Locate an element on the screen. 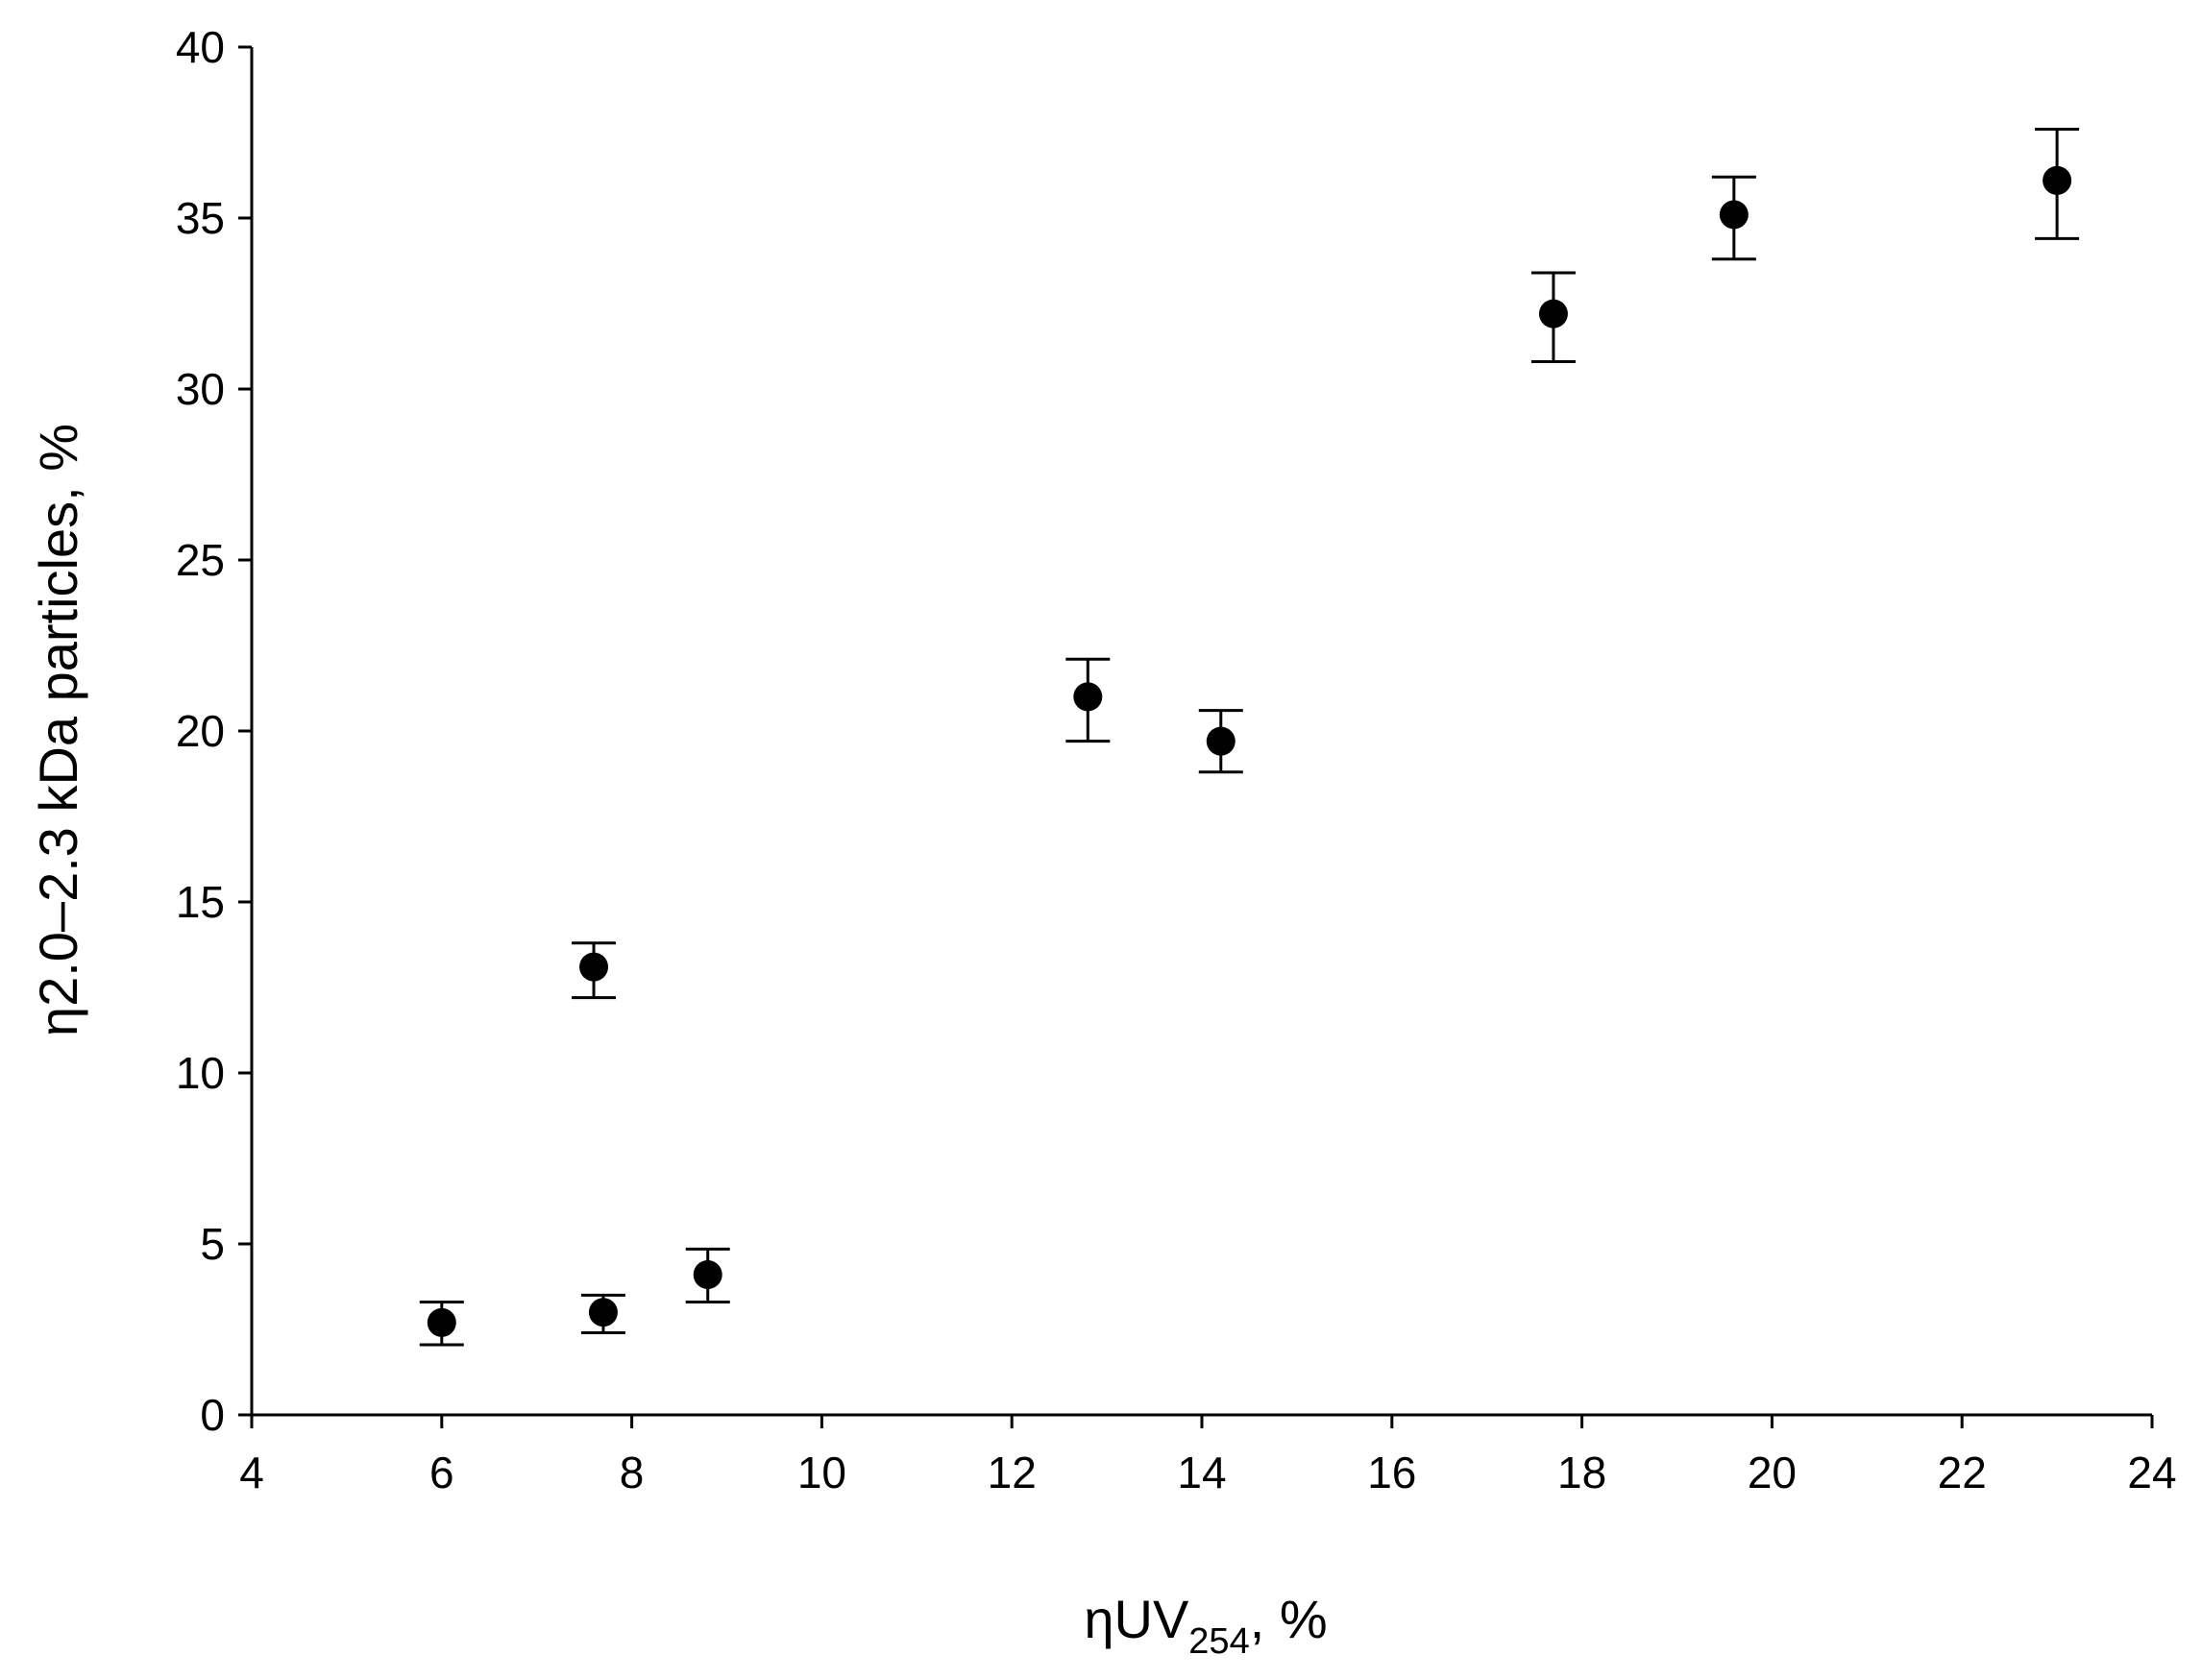  y-tick-label: 30 is located at coordinates (201, 389).